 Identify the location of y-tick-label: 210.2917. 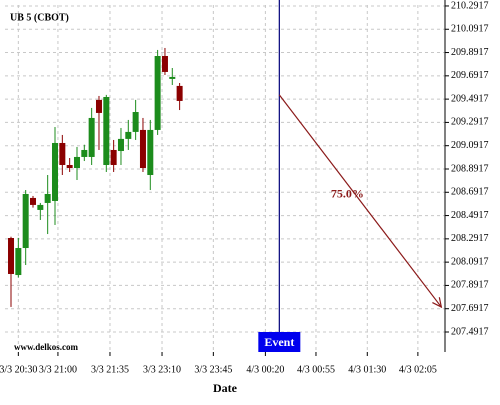
(470, 5).